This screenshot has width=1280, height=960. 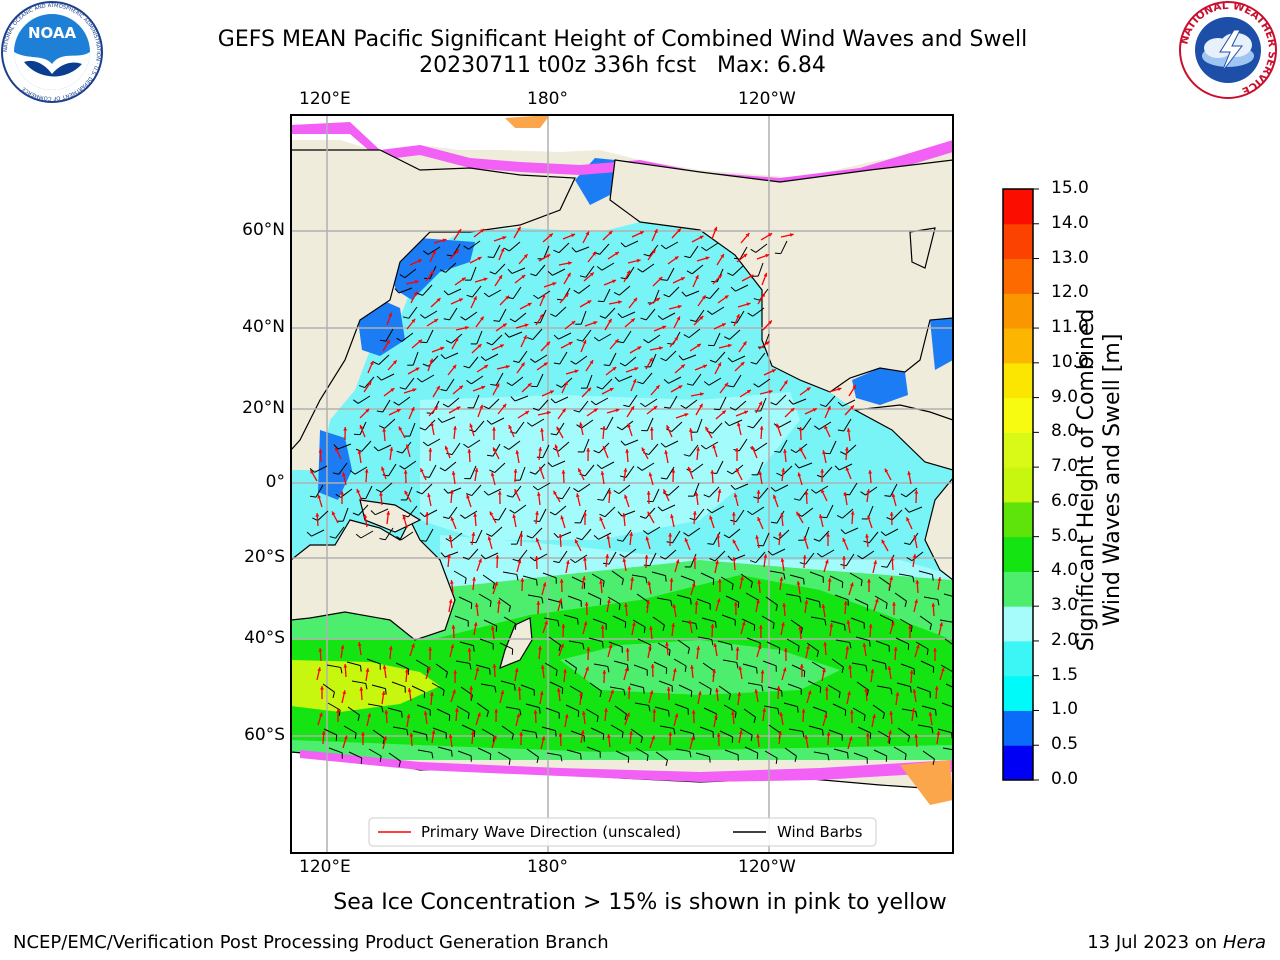 What do you see at coordinates (610, 466) in the screenshot?
I see `ocean-pale-zone` at bounding box center [610, 466].